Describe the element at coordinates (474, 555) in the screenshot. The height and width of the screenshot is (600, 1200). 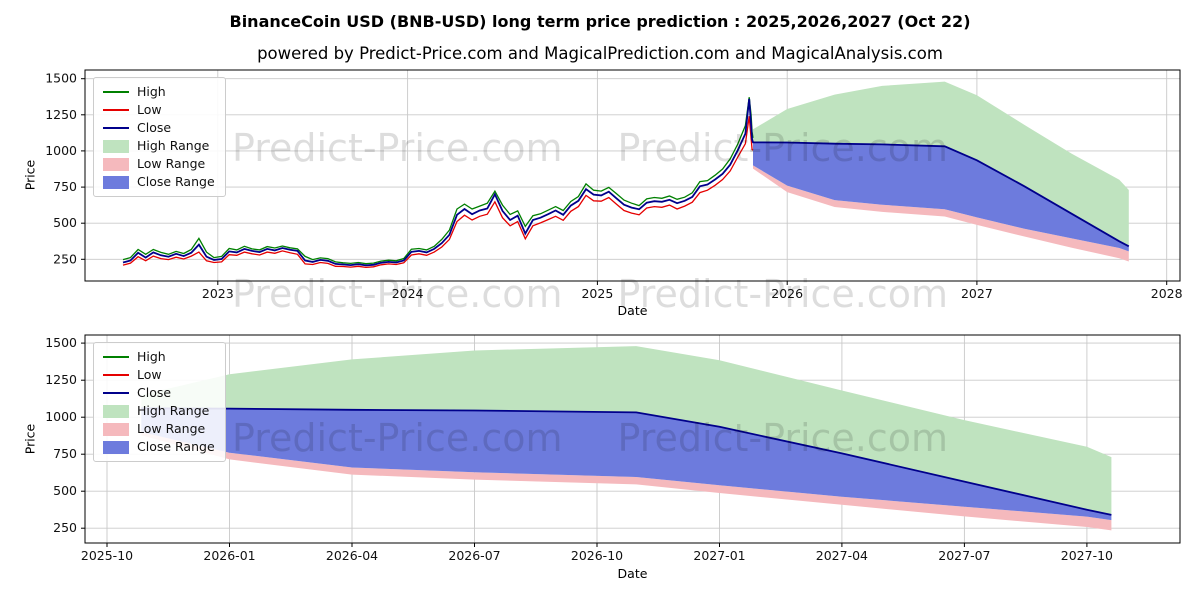
I see `x-tick-label: 2026-07` at that location.